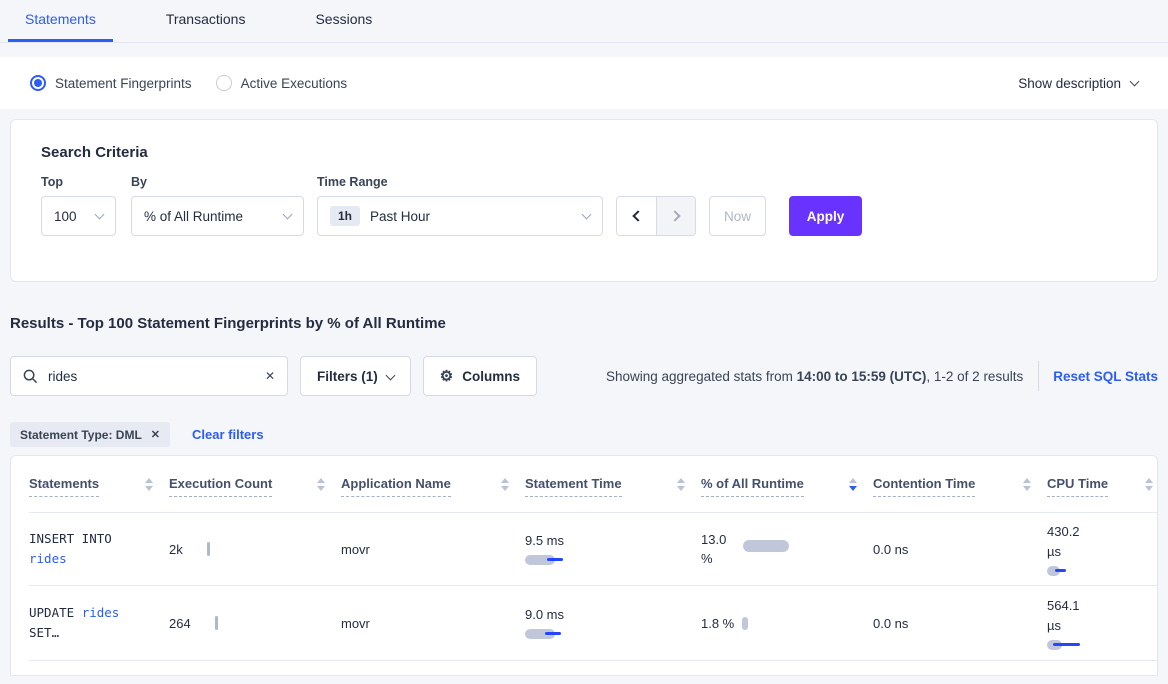 The width and height of the screenshot is (1168, 684). What do you see at coordinates (345, 216) in the screenshot?
I see `time-range-badge: 1h` at bounding box center [345, 216].